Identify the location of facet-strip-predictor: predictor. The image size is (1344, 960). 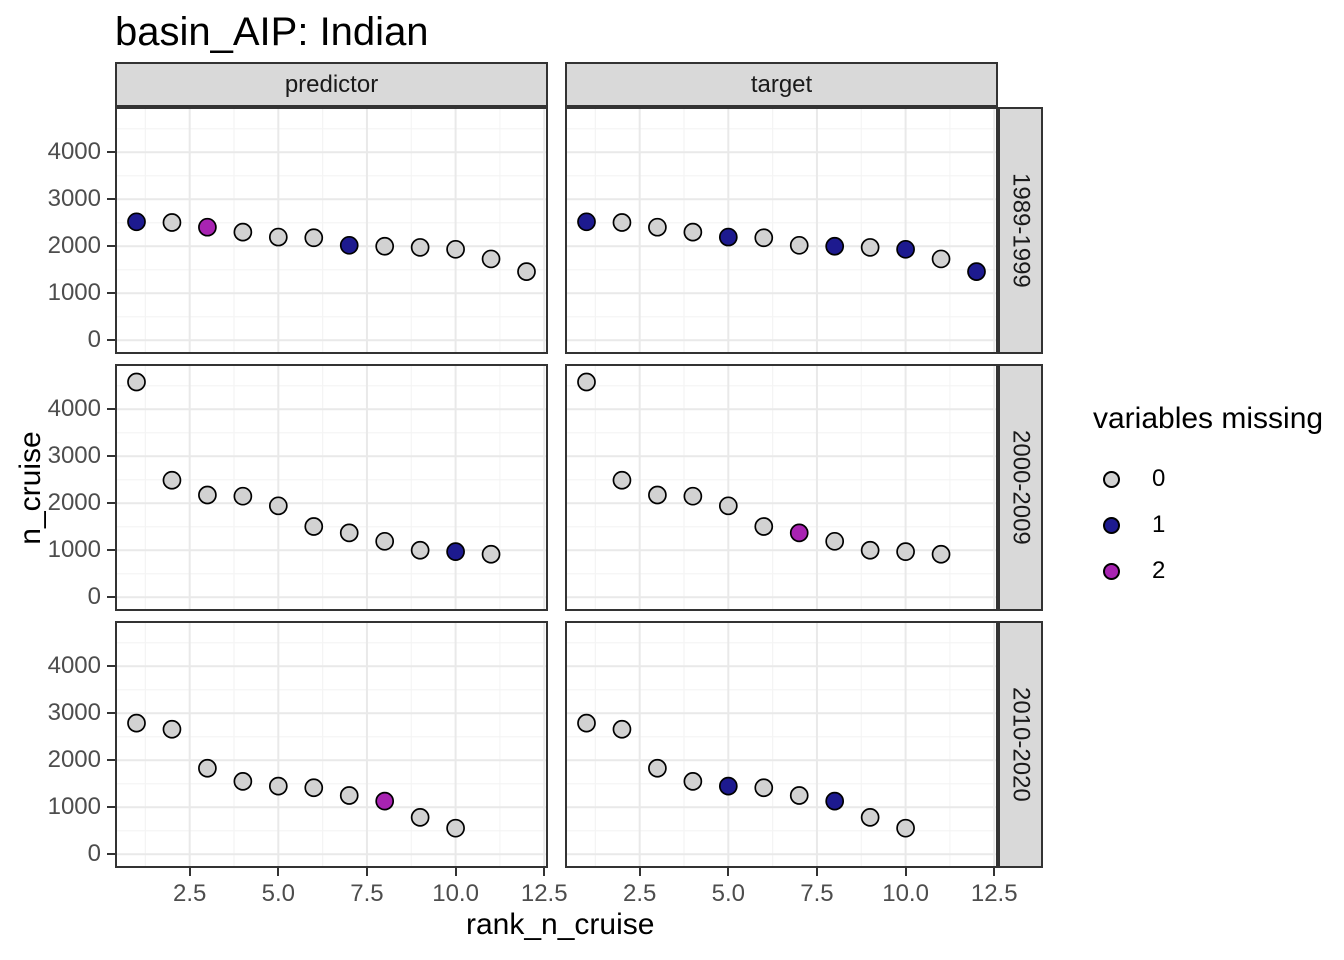
(331, 84).